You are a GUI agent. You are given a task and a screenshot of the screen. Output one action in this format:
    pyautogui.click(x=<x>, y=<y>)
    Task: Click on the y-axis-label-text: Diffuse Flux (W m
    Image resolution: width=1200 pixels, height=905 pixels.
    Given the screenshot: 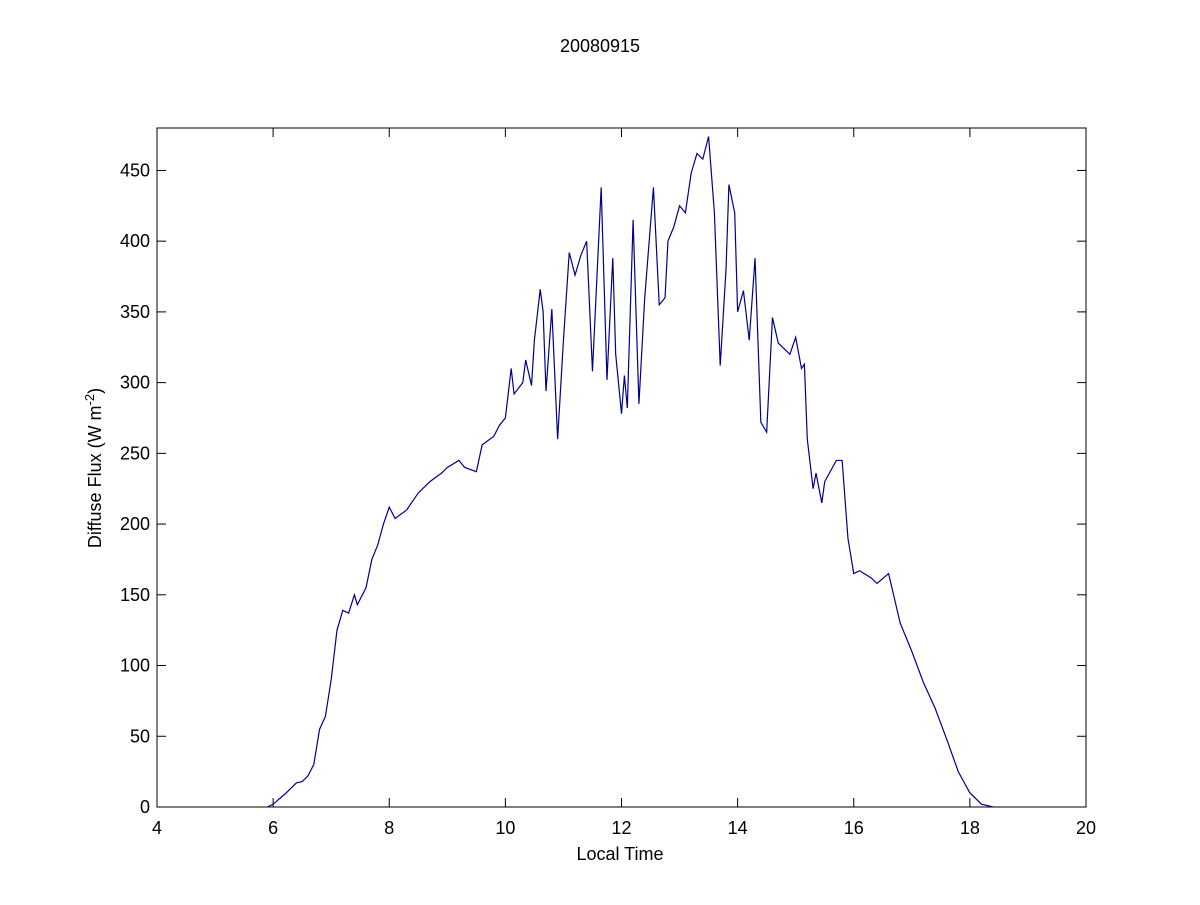 What is the action you would take?
    pyautogui.click(x=95, y=476)
    